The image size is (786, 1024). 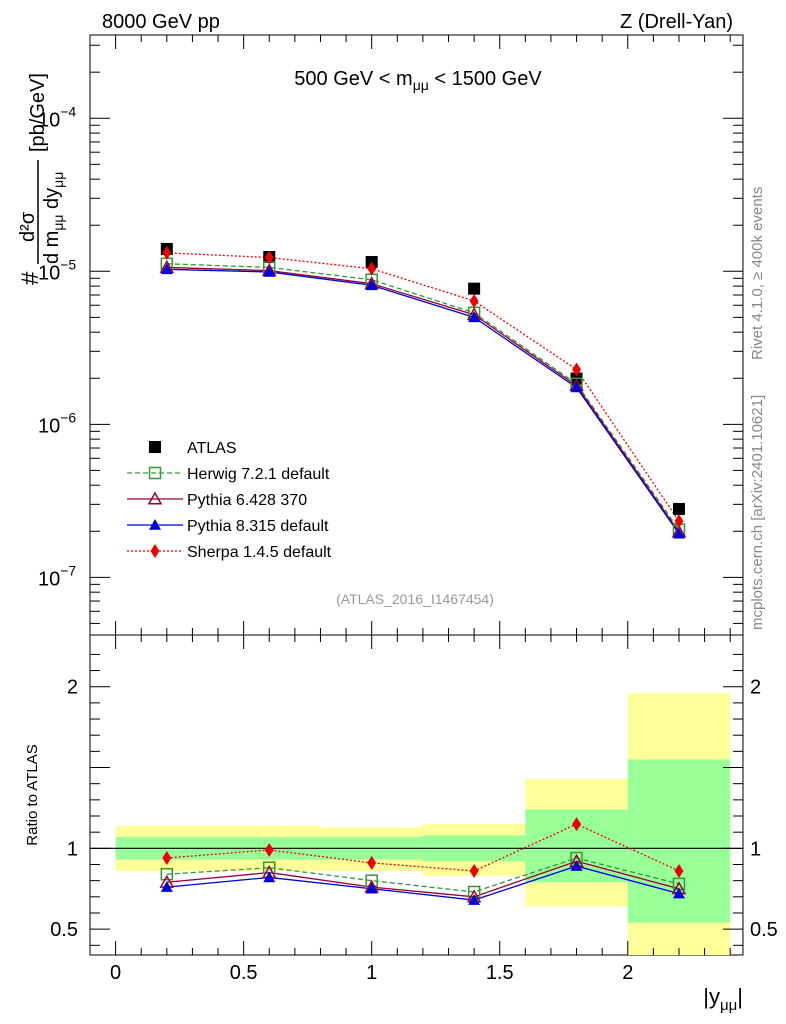 What do you see at coordinates (757, 273) in the screenshot?
I see `rivet-version-label: Rivet 4.1.0, ≥ 400k events` at bounding box center [757, 273].